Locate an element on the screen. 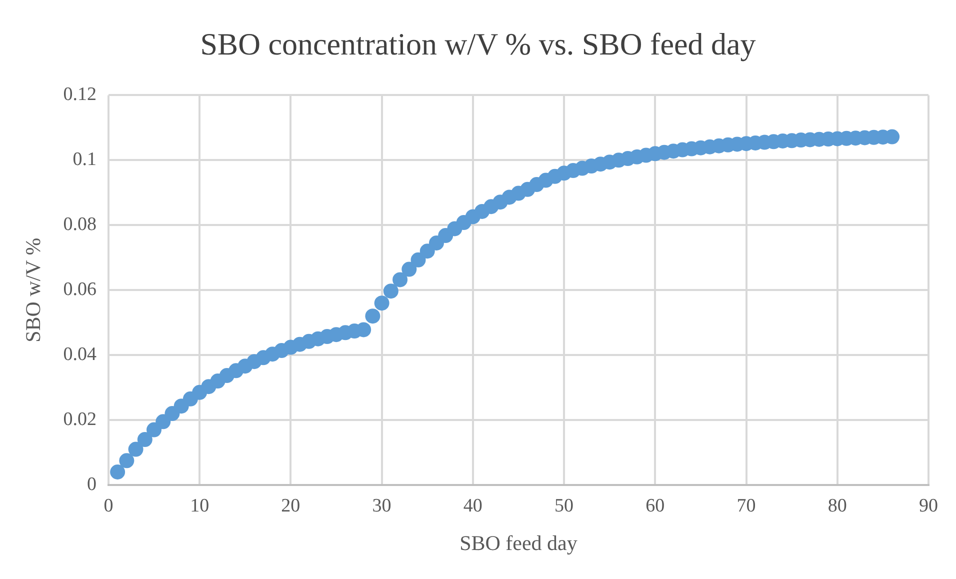  x-tick-label: 0 is located at coordinates (109, 505).